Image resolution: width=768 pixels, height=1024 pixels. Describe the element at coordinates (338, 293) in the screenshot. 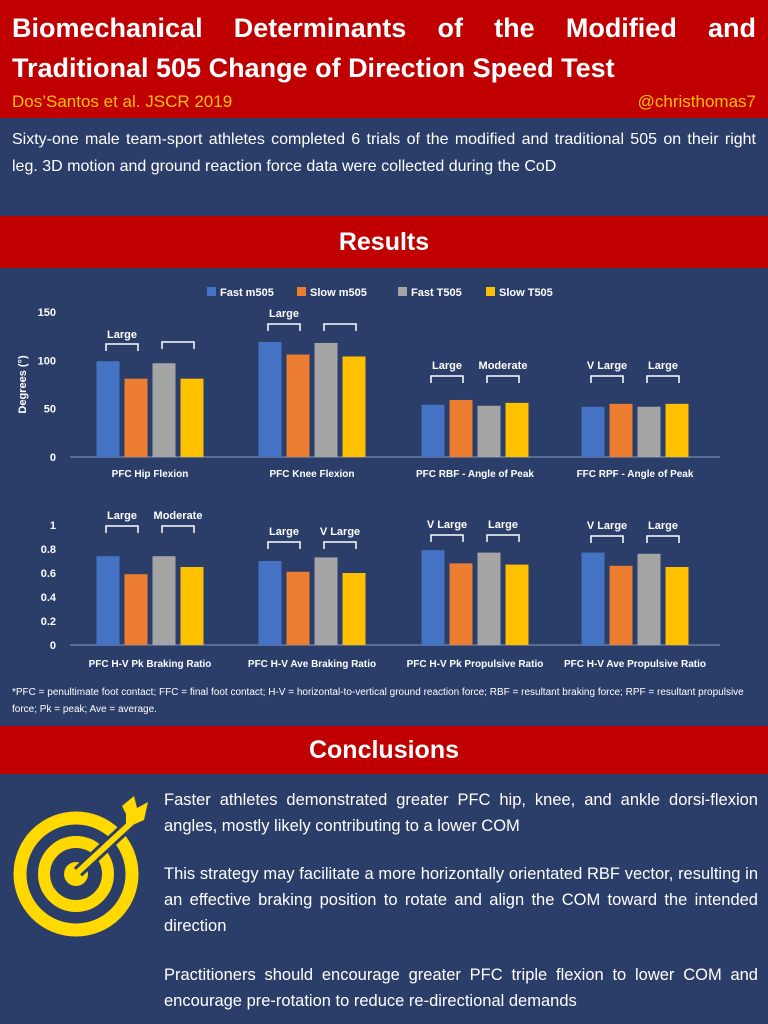

I see `legend-label: Slow m505` at that location.